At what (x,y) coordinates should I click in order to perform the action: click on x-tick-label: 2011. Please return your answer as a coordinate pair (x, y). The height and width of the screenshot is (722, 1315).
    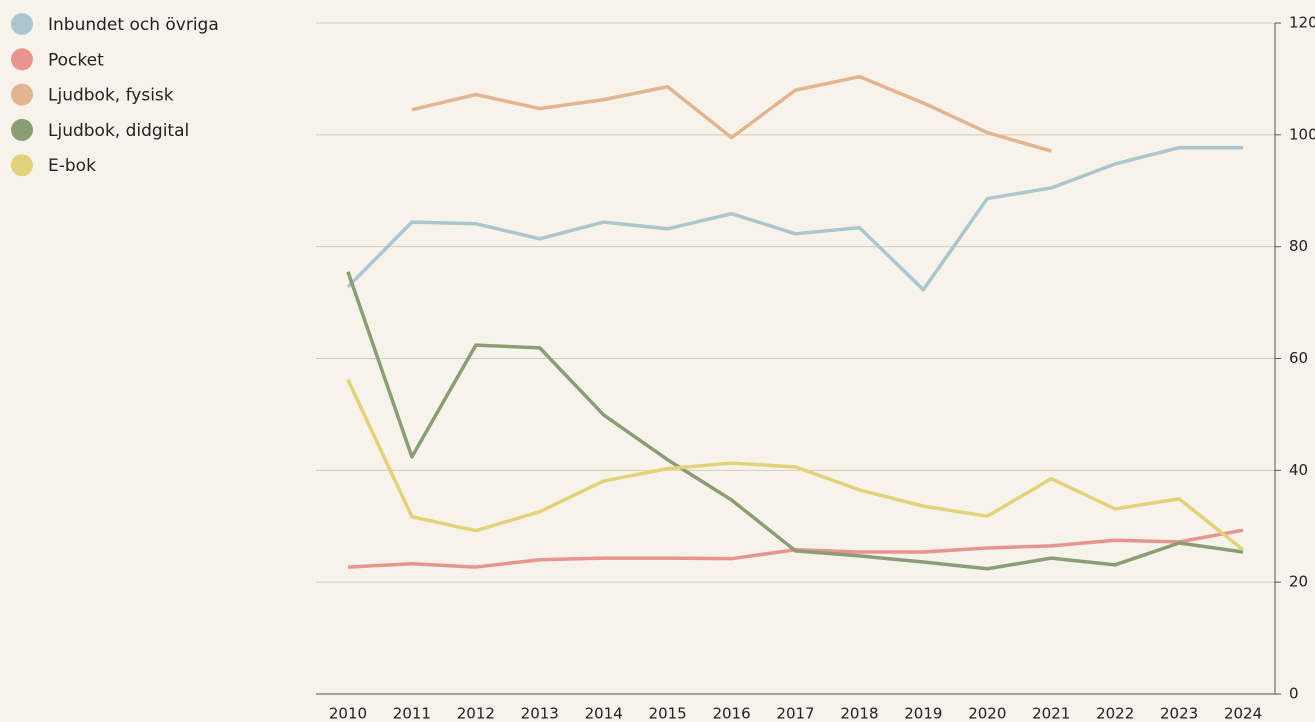
    Looking at the image, I should click on (412, 713).